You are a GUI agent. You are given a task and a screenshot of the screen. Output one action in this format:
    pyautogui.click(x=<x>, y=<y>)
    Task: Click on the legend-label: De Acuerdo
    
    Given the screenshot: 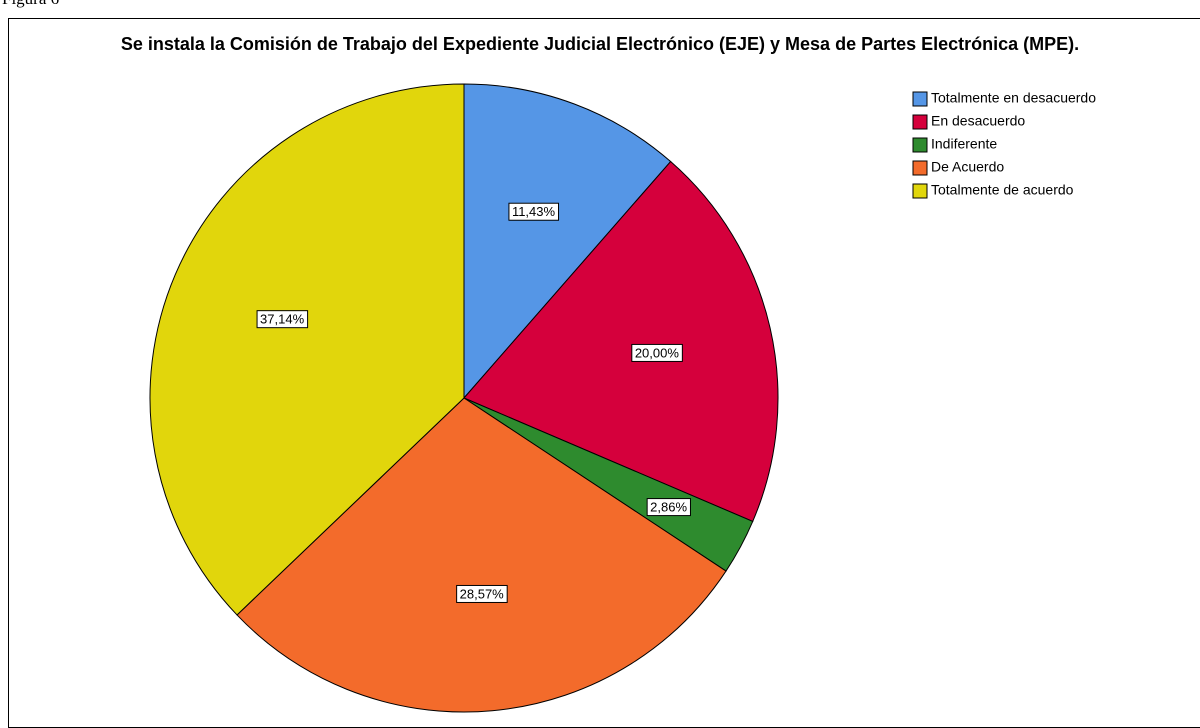 What is the action you would take?
    pyautogui.click(x=967, y=167)
    